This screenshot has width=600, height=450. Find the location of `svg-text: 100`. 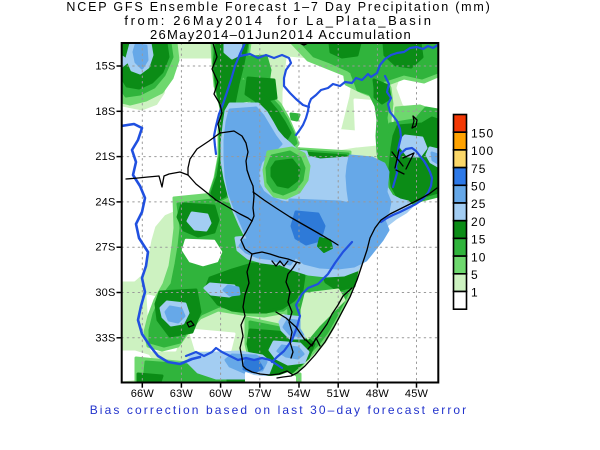

svg-text: 100 is located at coordinates (482, 151).